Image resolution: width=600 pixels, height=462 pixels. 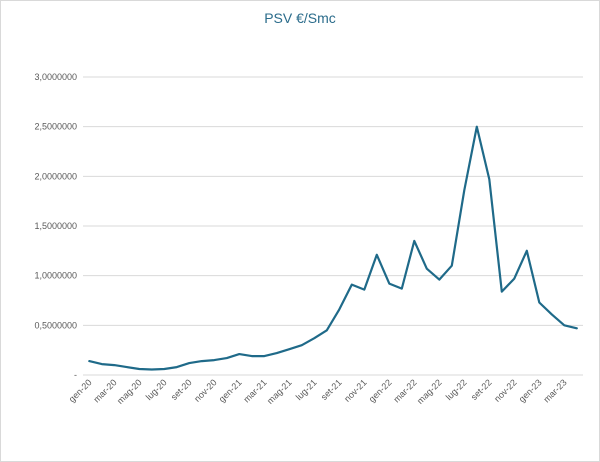 What do you see at coordinates (55, 276) in the screenshot?
I see `y-tick-label: 1,0000000` at bounding box center [55, 276].